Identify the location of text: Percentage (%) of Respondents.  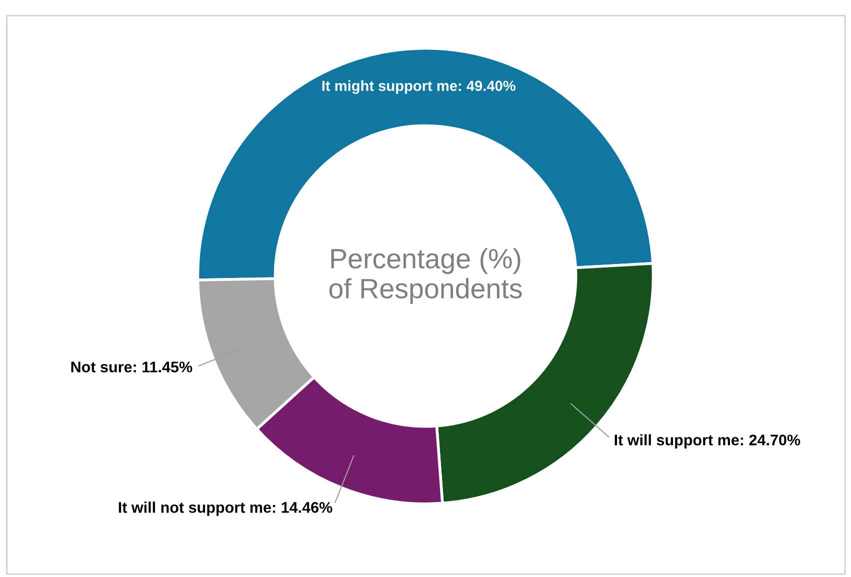
(425, 276).